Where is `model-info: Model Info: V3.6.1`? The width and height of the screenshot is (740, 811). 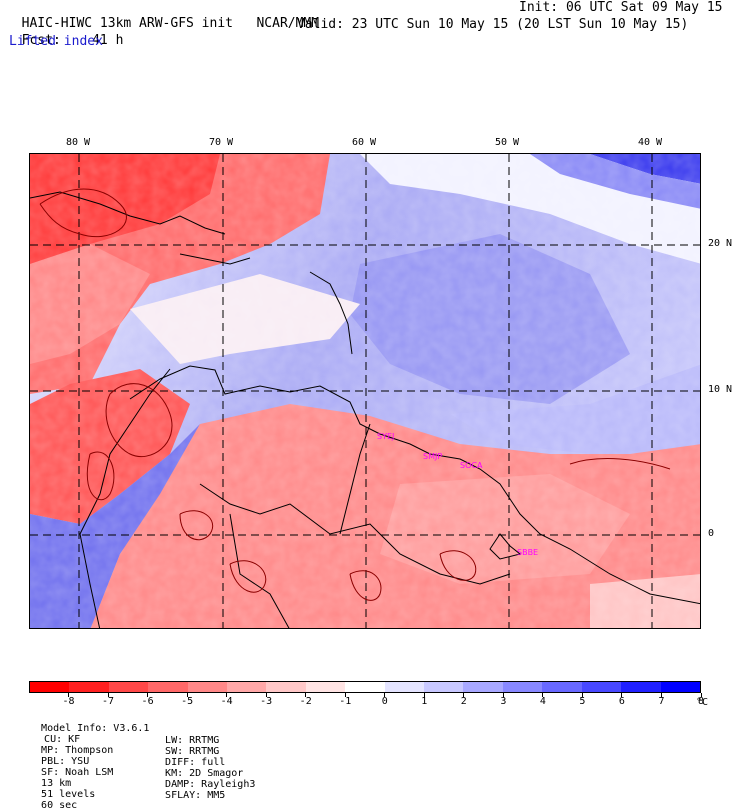 model-info: Model Info: V3.6.1 is located at coordinates (95, 728).